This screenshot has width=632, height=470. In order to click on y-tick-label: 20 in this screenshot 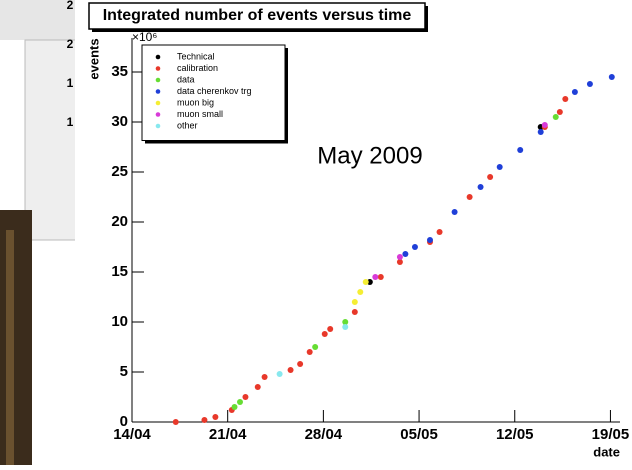, I will do `click(119, 221)`.